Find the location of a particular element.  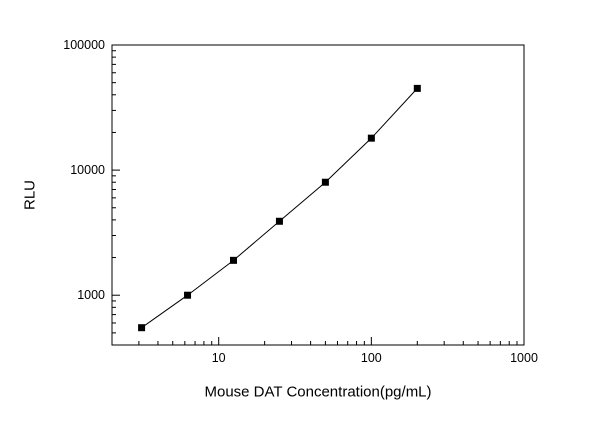

x-axis-label: Mouse DAT Concentration(pg/mL) is located at coordinates (318, 392).